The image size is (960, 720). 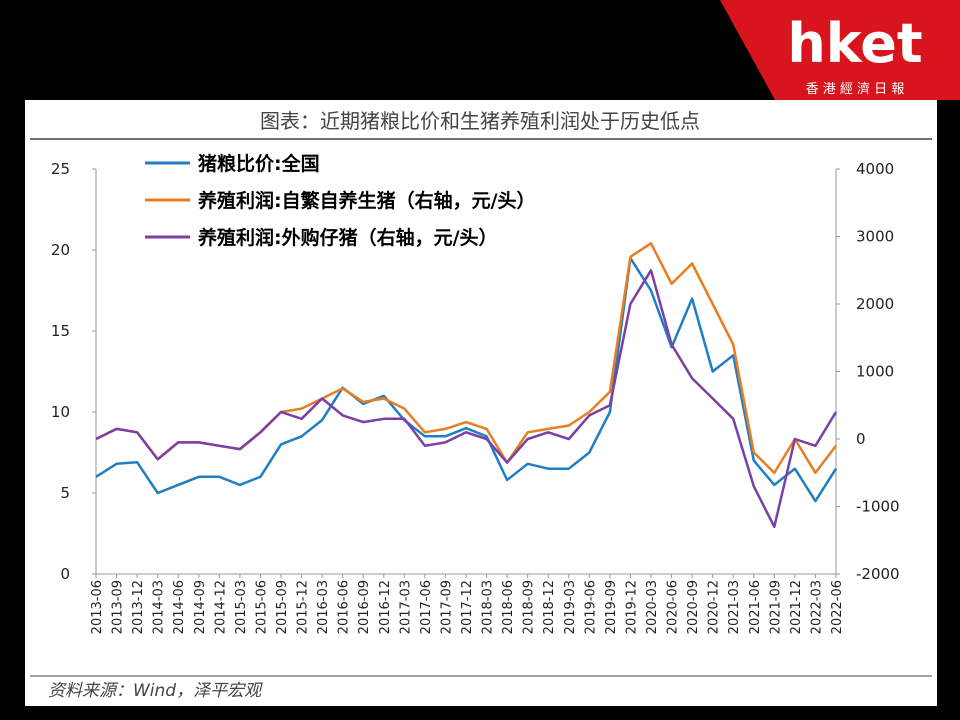 I want to click on x-tick-label: 2013-06, so click(x=97, y=607).